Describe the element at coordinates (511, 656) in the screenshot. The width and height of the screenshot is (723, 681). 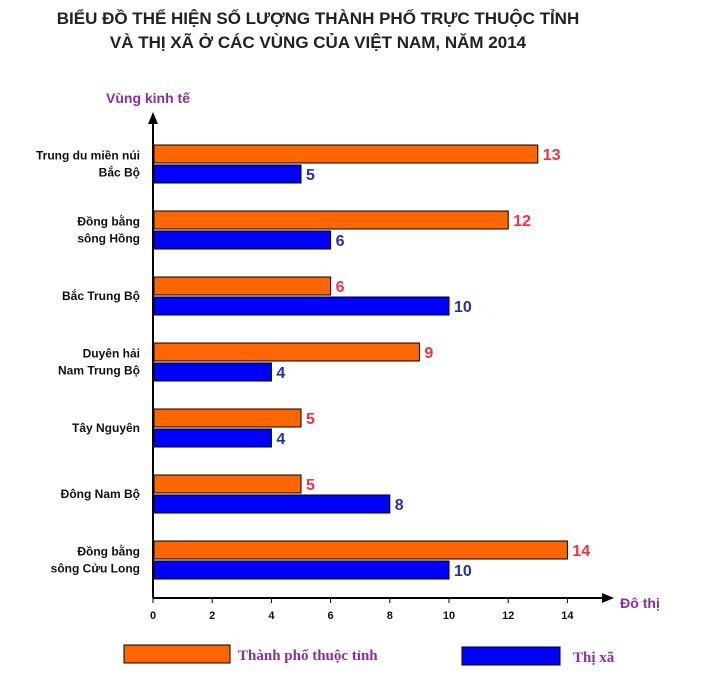
I see `legend-swatch-thi-xa` at that location.